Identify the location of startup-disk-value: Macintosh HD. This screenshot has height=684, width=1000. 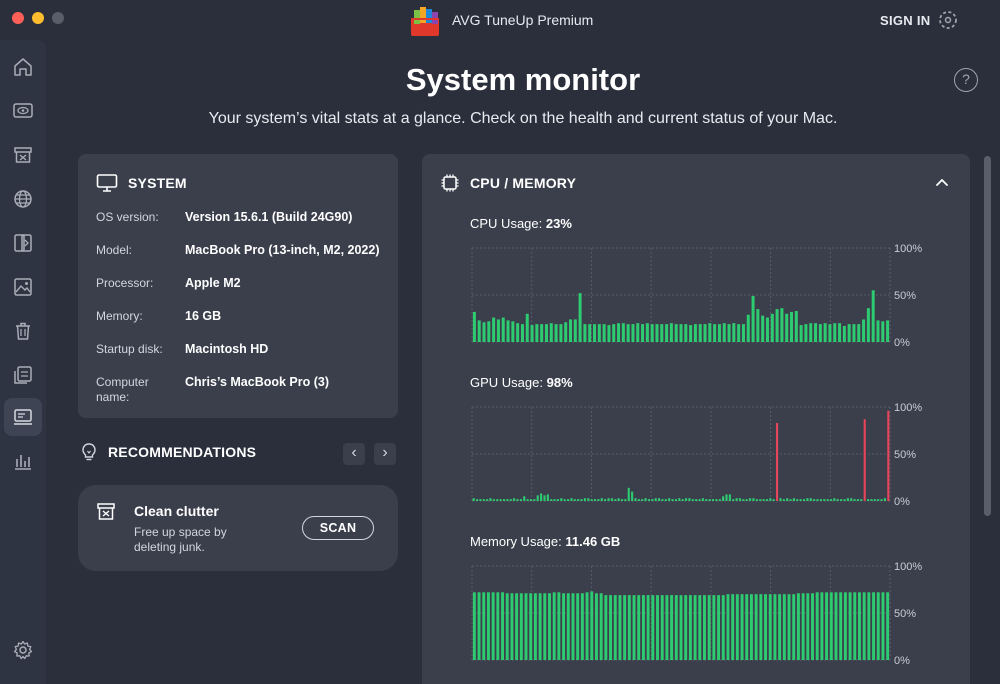
(227, 349).